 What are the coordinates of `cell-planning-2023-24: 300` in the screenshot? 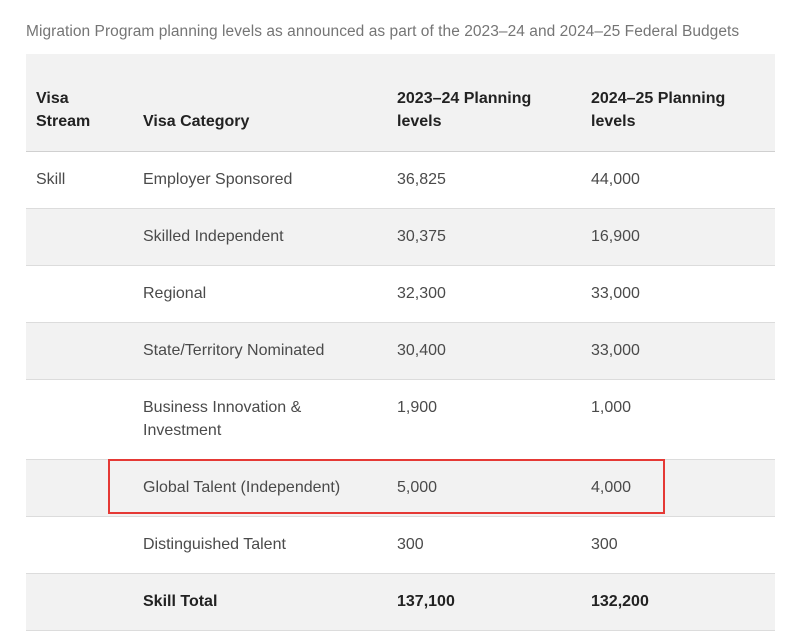 It's located at (484, 545).